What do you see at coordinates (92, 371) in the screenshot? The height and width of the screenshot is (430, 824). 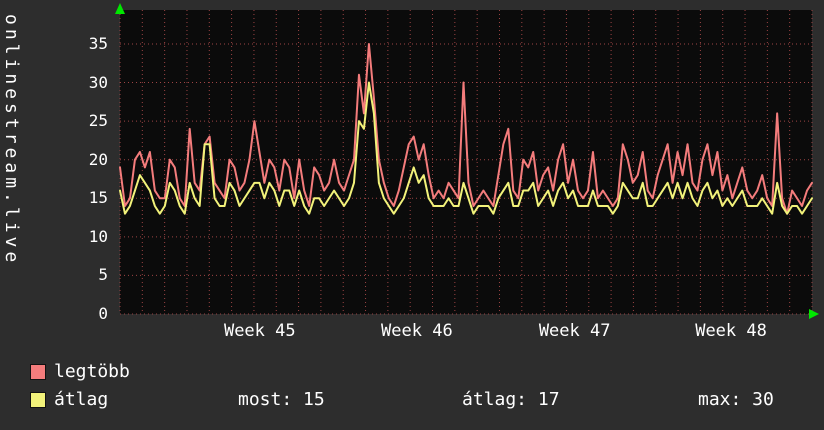 I see `legend-label-legtobb: legtöbb` at bounding box center [92, 371].